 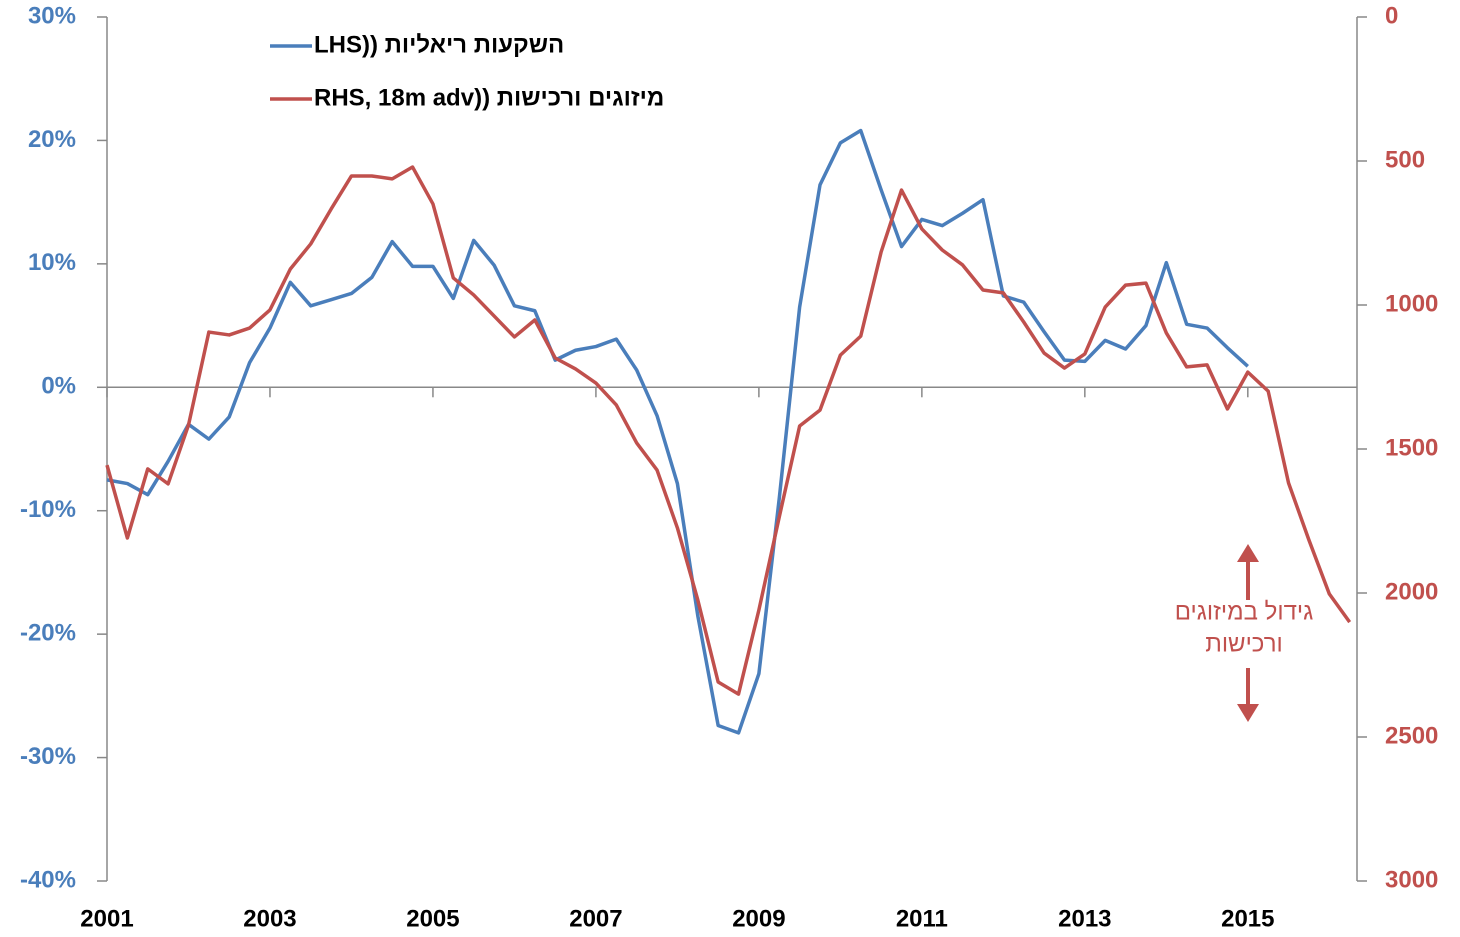 I want to click on x-tick-label: 2003, so click(x=269, y=918).